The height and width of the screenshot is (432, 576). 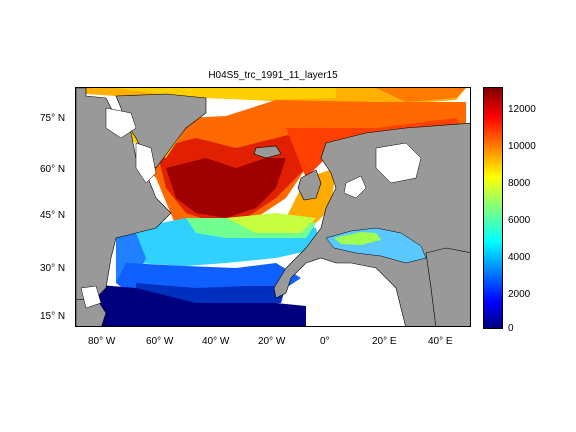 I want to click on lon-tick-60w: 60° W, so click(x=160, y=341).